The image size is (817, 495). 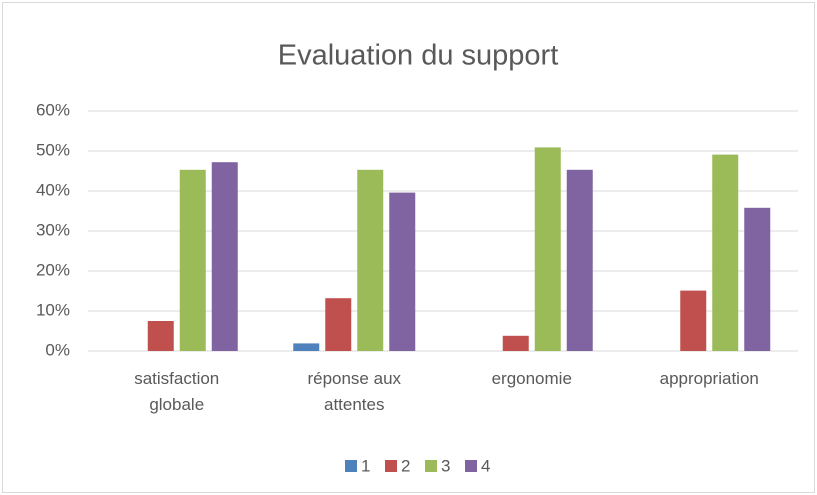 I want to click on legend-label: 1, so click(x=365, y=465).